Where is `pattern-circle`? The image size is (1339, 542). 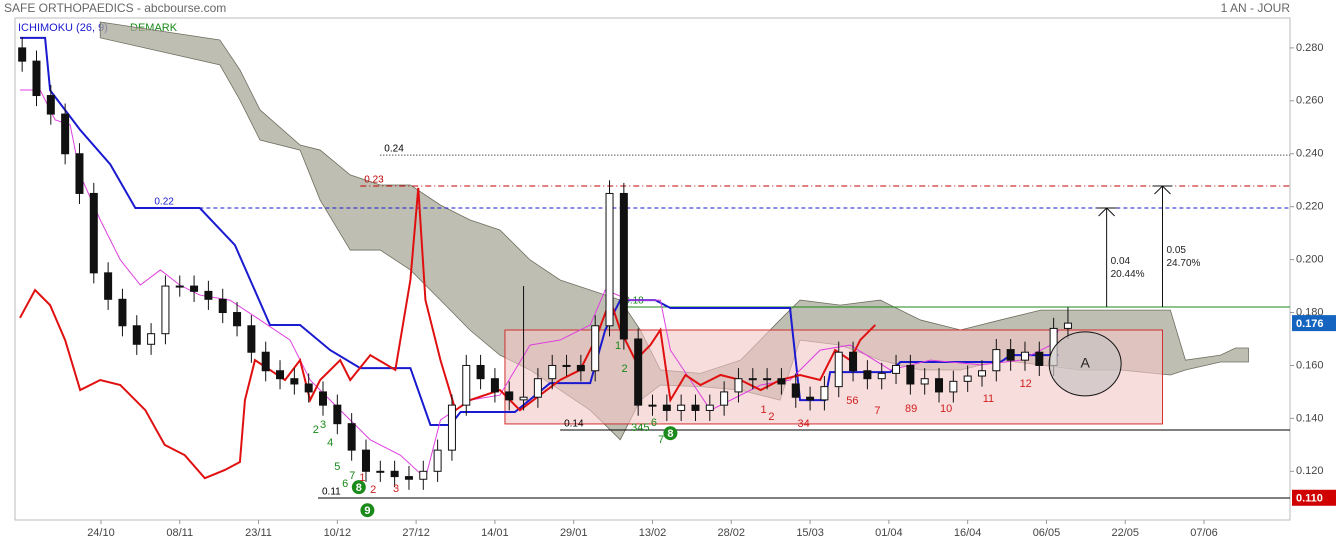
pattern-circle is located at coordinates (1085, 364).